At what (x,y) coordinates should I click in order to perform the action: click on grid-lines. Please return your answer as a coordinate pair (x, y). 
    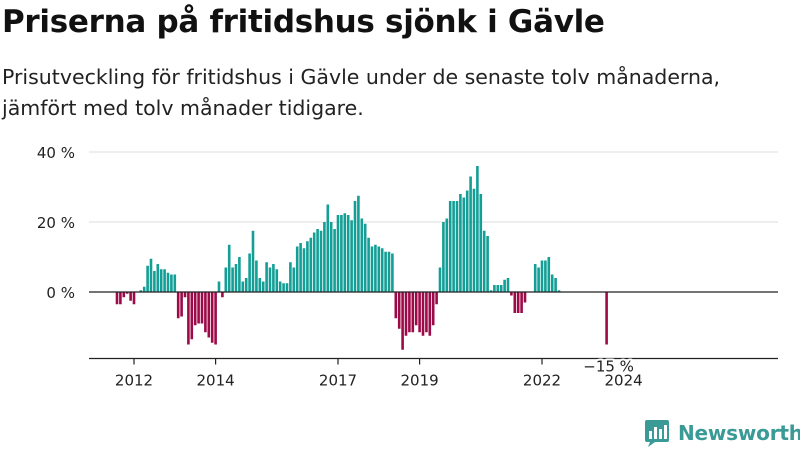
    Looking at the image, I should click on (433, 187).